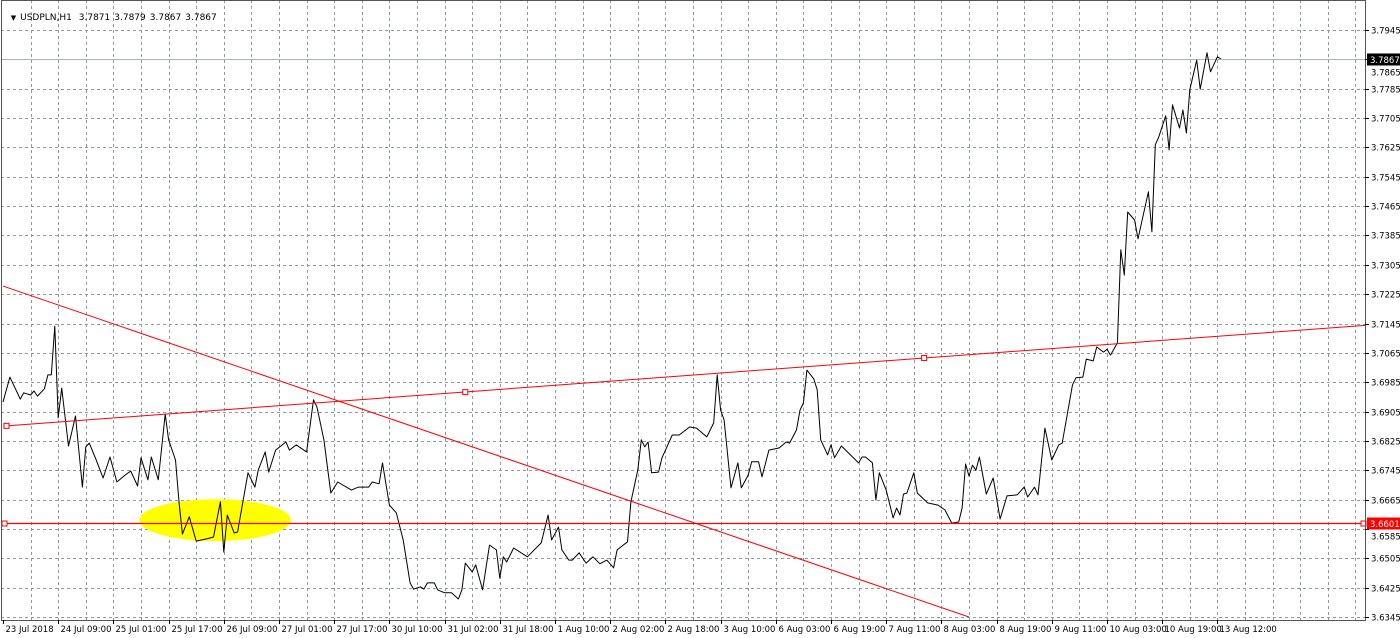  What do you see at coordinates (1385, 32) in the screenshot?
I see `y-tick-label: 3.7945` at bounding box center [1385, 32].